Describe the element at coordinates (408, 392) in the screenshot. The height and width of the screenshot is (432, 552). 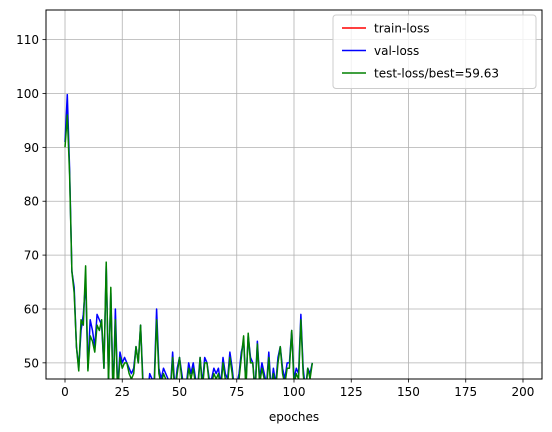
I see `x-tick-label: 150` at that location.